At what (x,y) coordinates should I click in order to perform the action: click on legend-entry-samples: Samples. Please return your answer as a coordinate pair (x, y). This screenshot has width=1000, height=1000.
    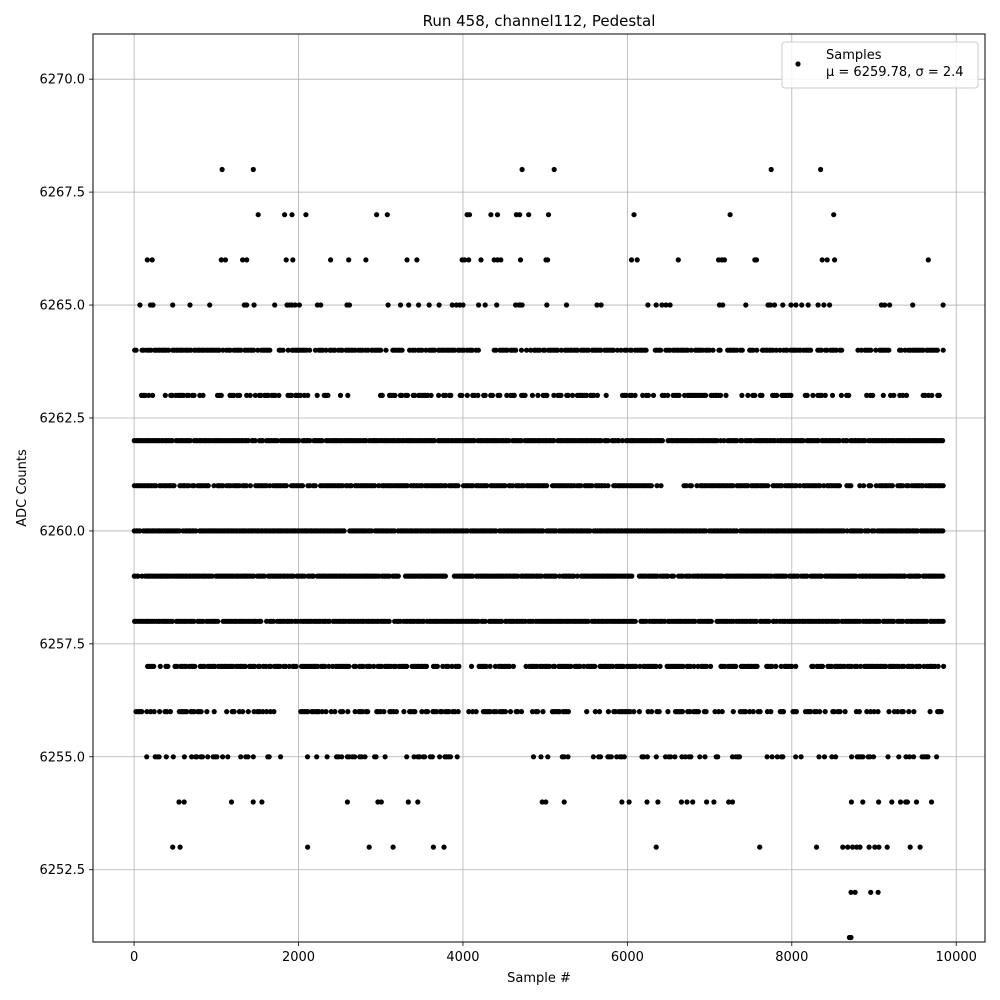
    Looking at the image, I should click on (854, 55).